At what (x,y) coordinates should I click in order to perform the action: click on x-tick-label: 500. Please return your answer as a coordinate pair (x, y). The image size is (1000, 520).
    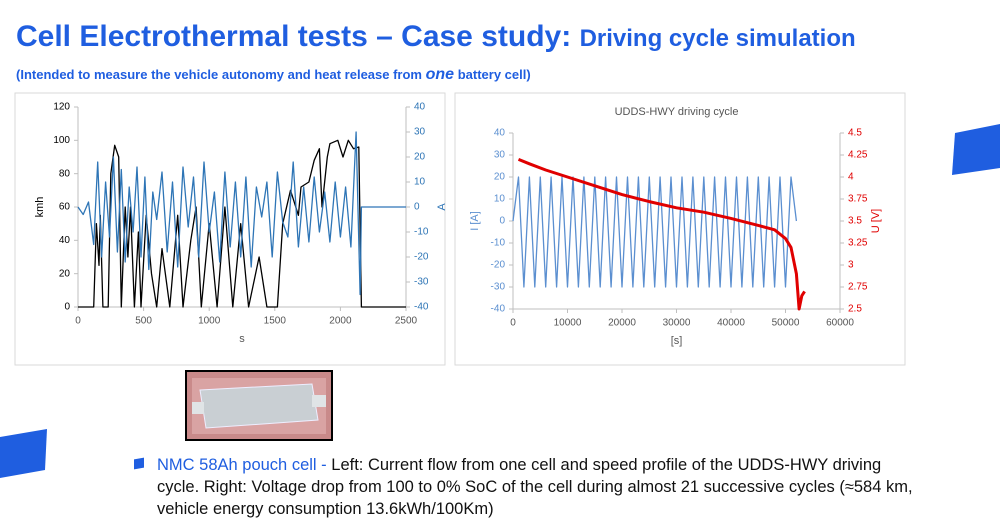
    Looking at the image, I should click on (143, 321).